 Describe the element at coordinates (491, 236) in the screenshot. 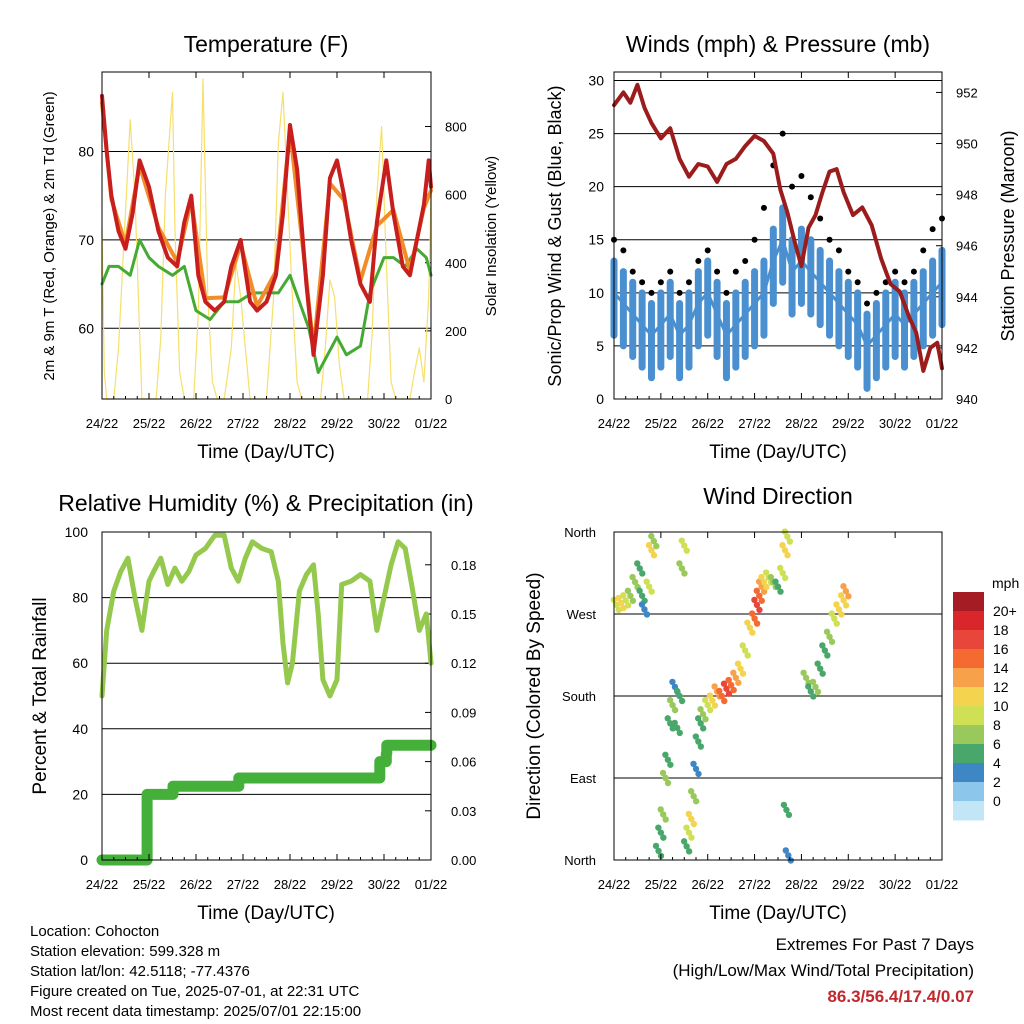

I see `temperature-y2label: Solar Insolation (Yellow)` at that location.